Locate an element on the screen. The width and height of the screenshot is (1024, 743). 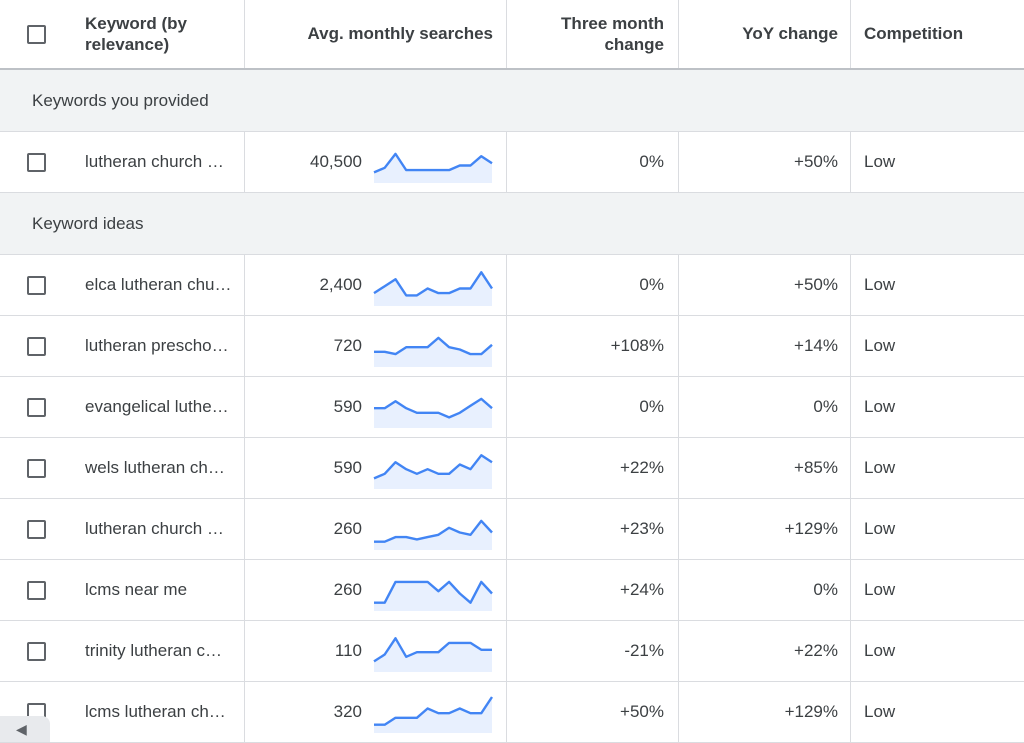
table-row: trinity lutheran c… 110 -21%+22%Low is located at coordinates (512, 651).